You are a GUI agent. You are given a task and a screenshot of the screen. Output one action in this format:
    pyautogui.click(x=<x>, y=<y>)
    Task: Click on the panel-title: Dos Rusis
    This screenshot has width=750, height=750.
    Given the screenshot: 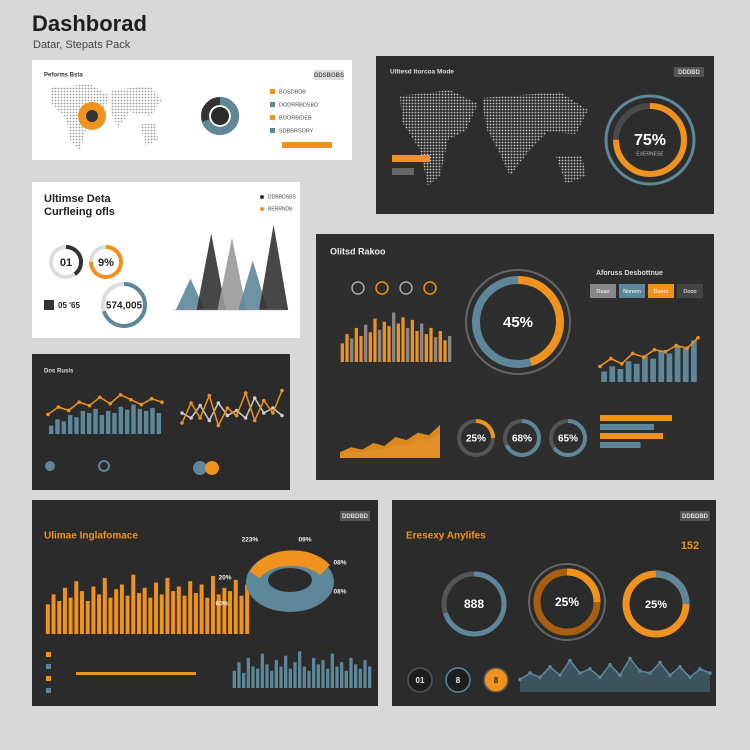 What is the action you would take?
    pyautogui.click(x=59, y=372)
    